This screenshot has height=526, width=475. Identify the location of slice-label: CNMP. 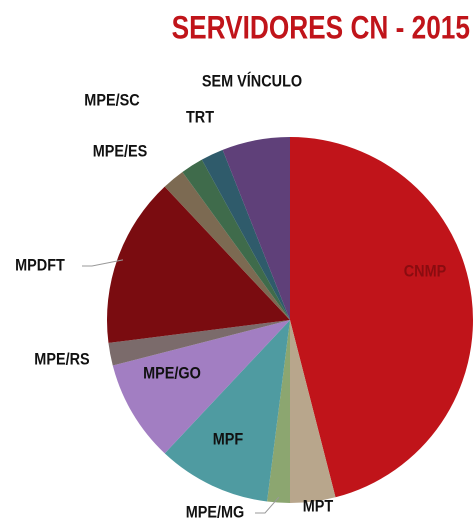
(425, 271).